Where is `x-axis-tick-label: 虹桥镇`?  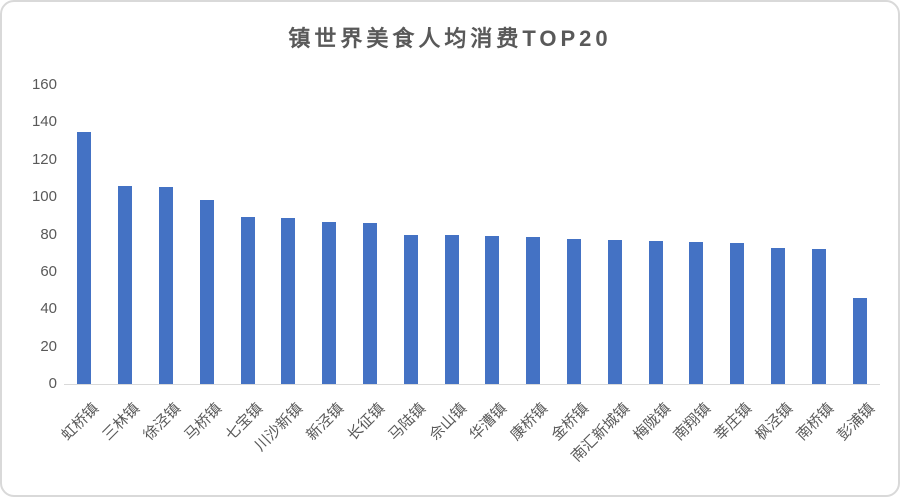 x-axis-tick-label: 虹桥镇 is located at coordinates (80, 422).